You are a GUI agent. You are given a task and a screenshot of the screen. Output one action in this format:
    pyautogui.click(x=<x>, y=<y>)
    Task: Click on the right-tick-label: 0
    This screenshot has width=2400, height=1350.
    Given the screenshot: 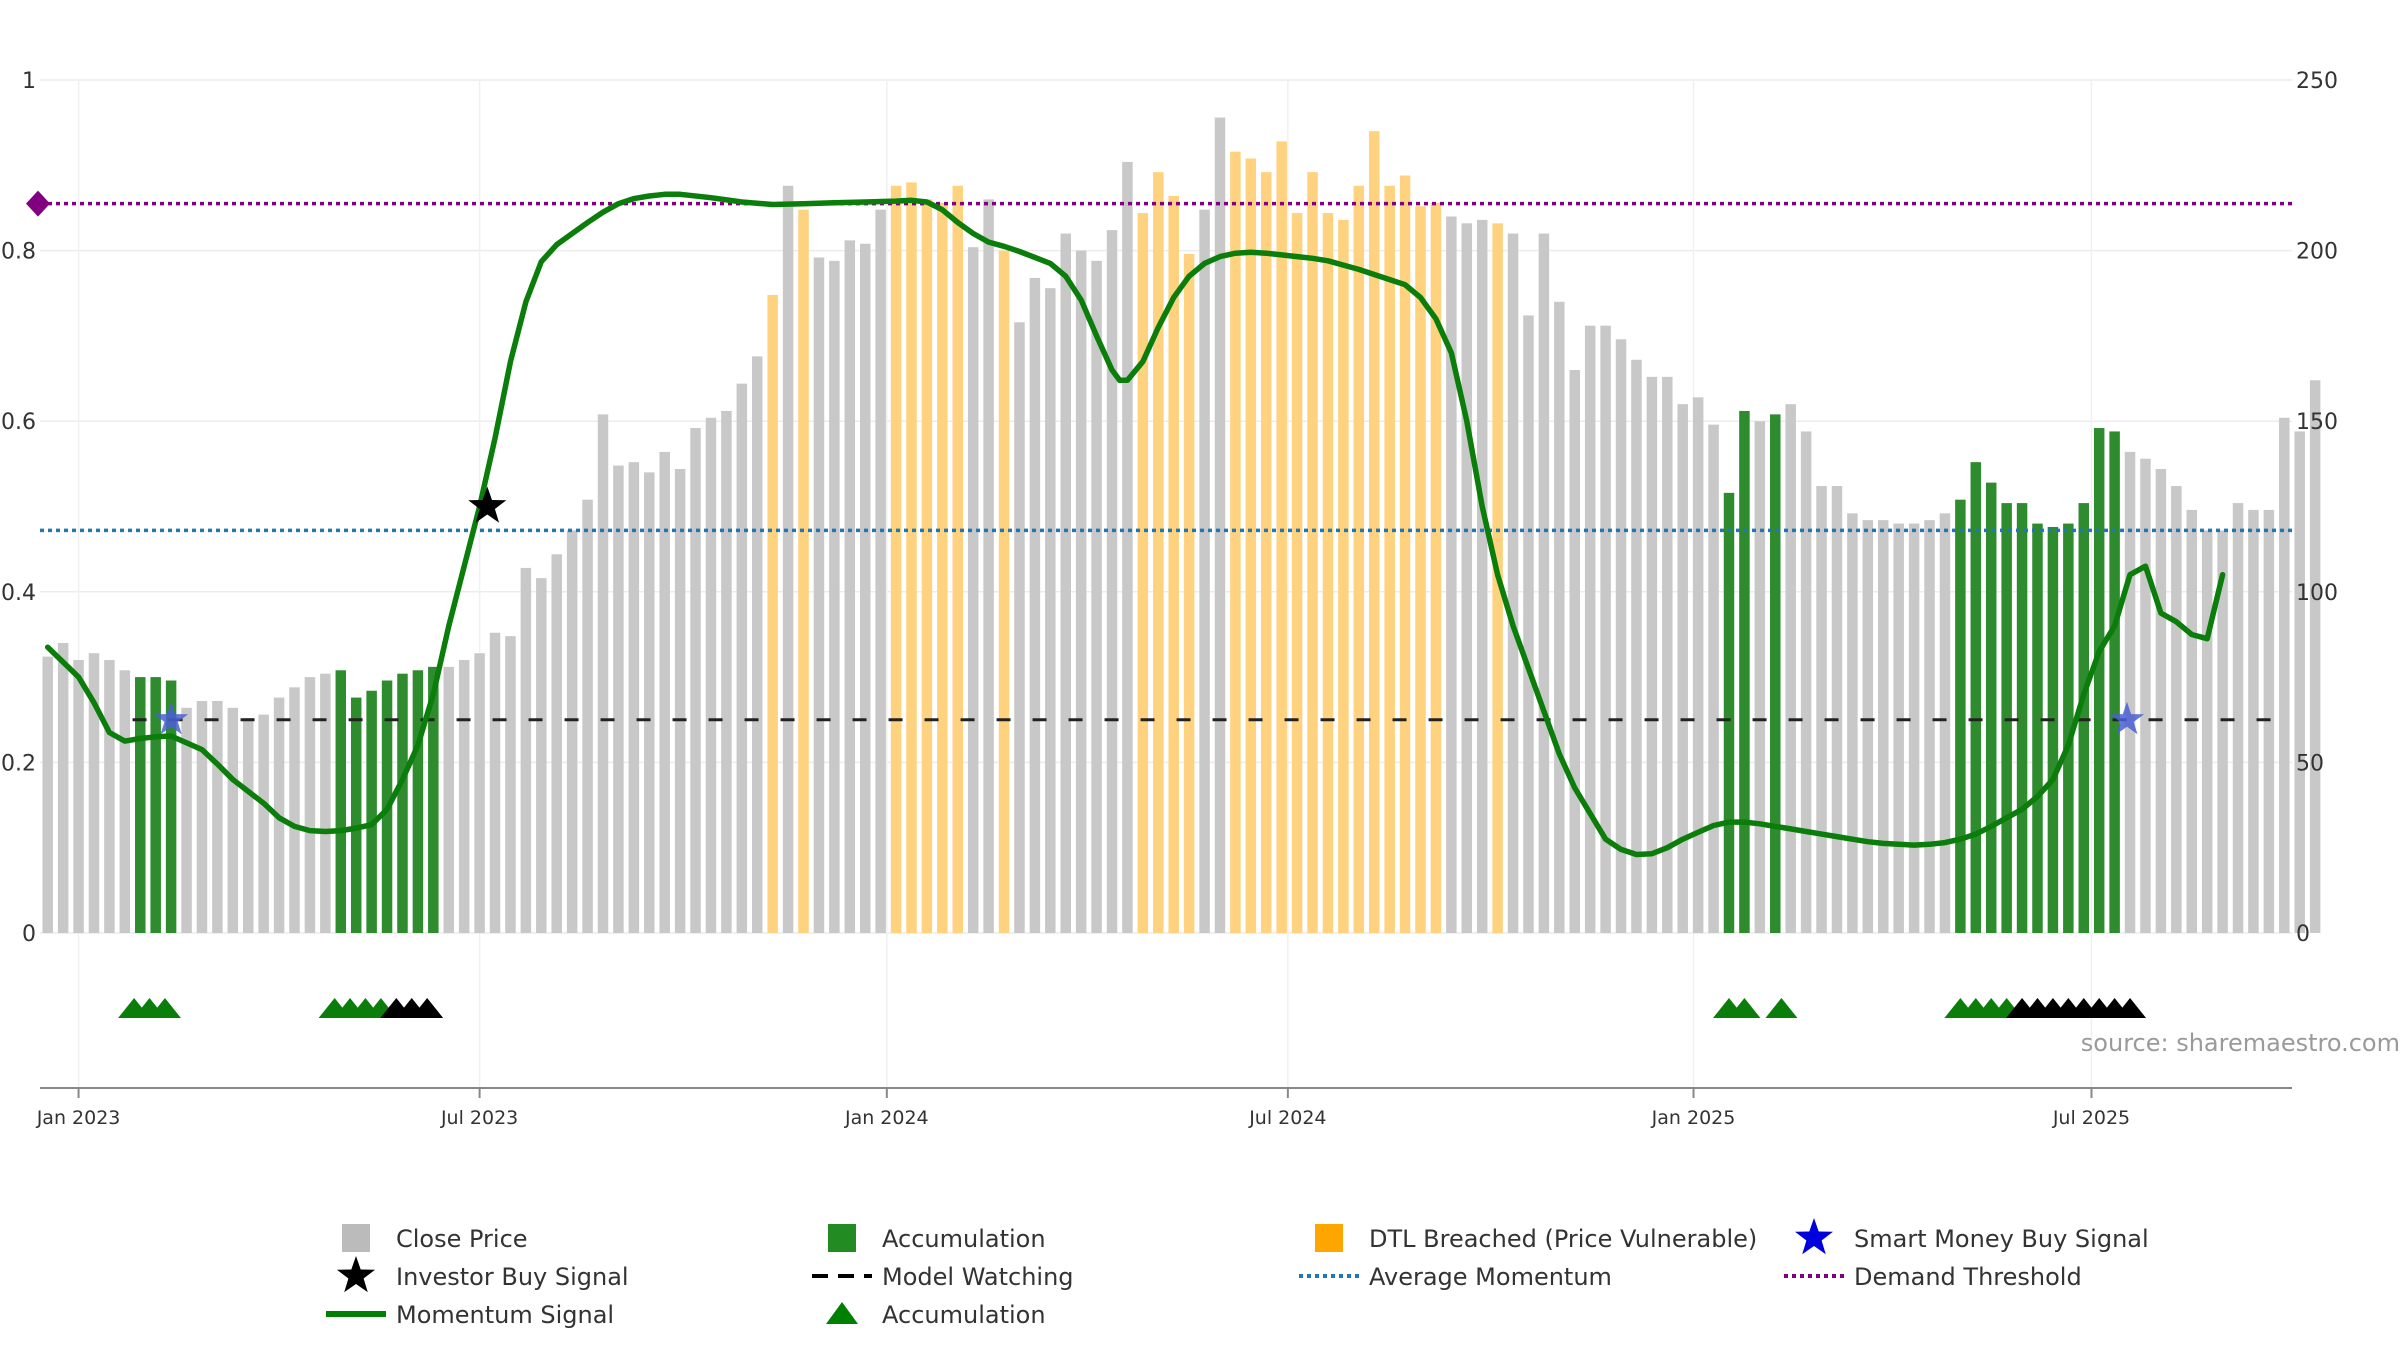 What is the action you would take?
    pyautogui.click(x=2303, y=934)
    